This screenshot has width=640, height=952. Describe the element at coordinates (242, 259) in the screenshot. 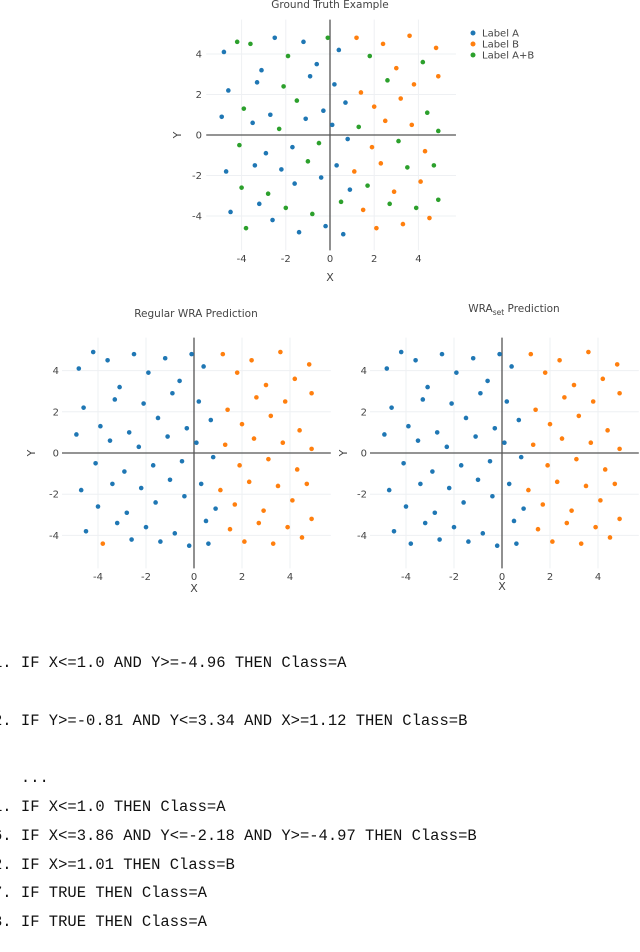

I see `x-tick-label: -4` at that location.